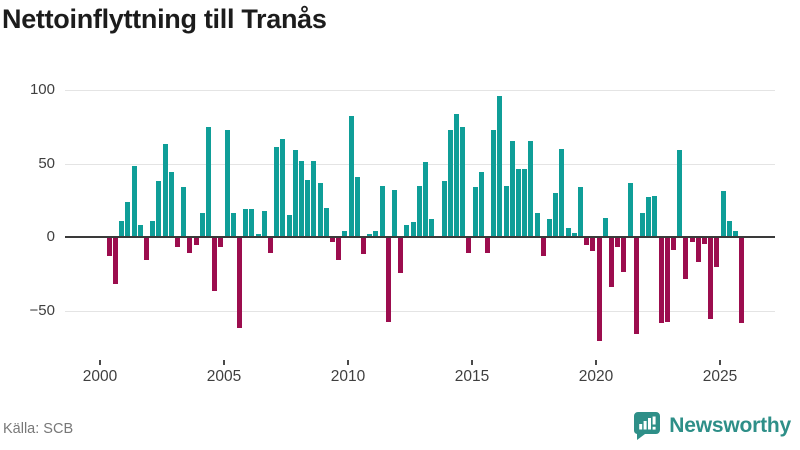 The height and width of the screenshot is (450, 800). Describe the element at coordinates (38, 429) in the screenshot. I see `source-caption: Källa: SCB` at that location.